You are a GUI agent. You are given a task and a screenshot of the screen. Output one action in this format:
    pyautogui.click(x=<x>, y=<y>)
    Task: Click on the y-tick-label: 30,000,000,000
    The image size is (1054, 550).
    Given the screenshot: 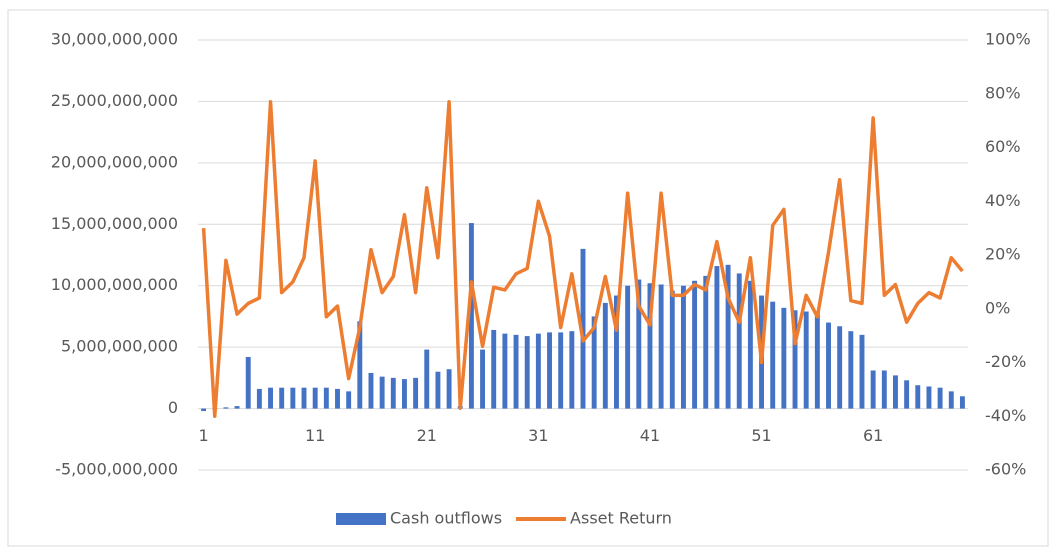 What is the action you would take?
    pyautogui.click(x=114, y=39)
    